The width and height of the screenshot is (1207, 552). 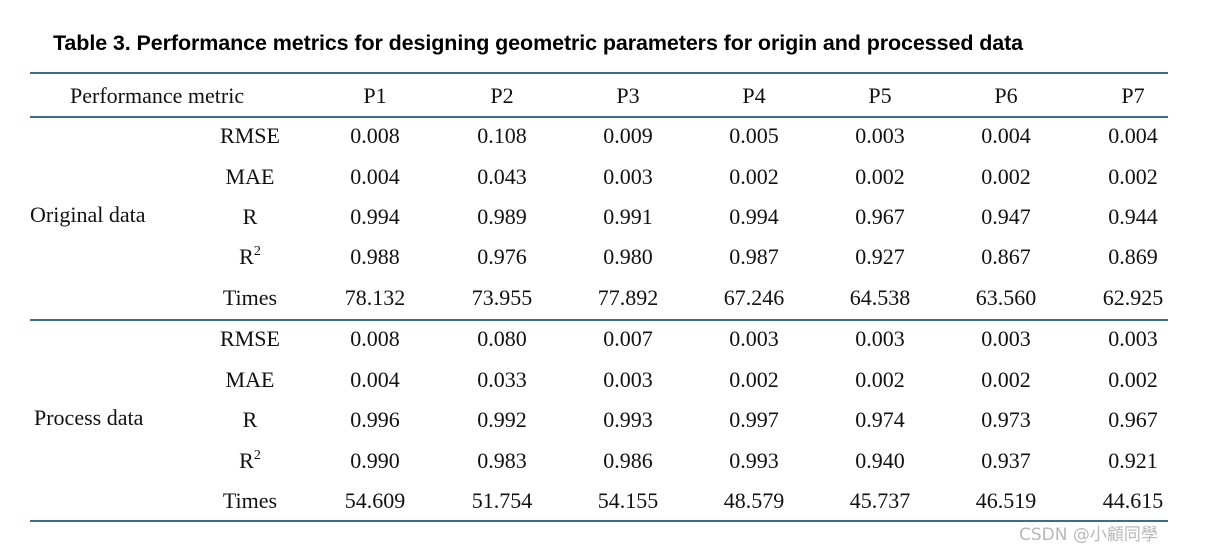 I want to click on table-cell: 44.615, so click(x=1133, y=500).